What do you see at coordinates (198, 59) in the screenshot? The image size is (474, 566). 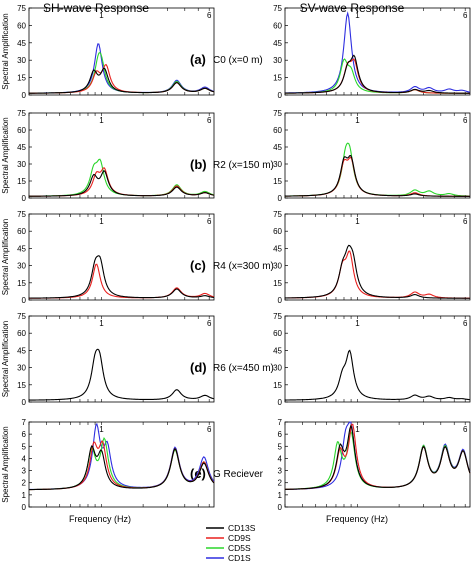 I see `panel-letter-a: (a)` at bounding box center [198, 59].